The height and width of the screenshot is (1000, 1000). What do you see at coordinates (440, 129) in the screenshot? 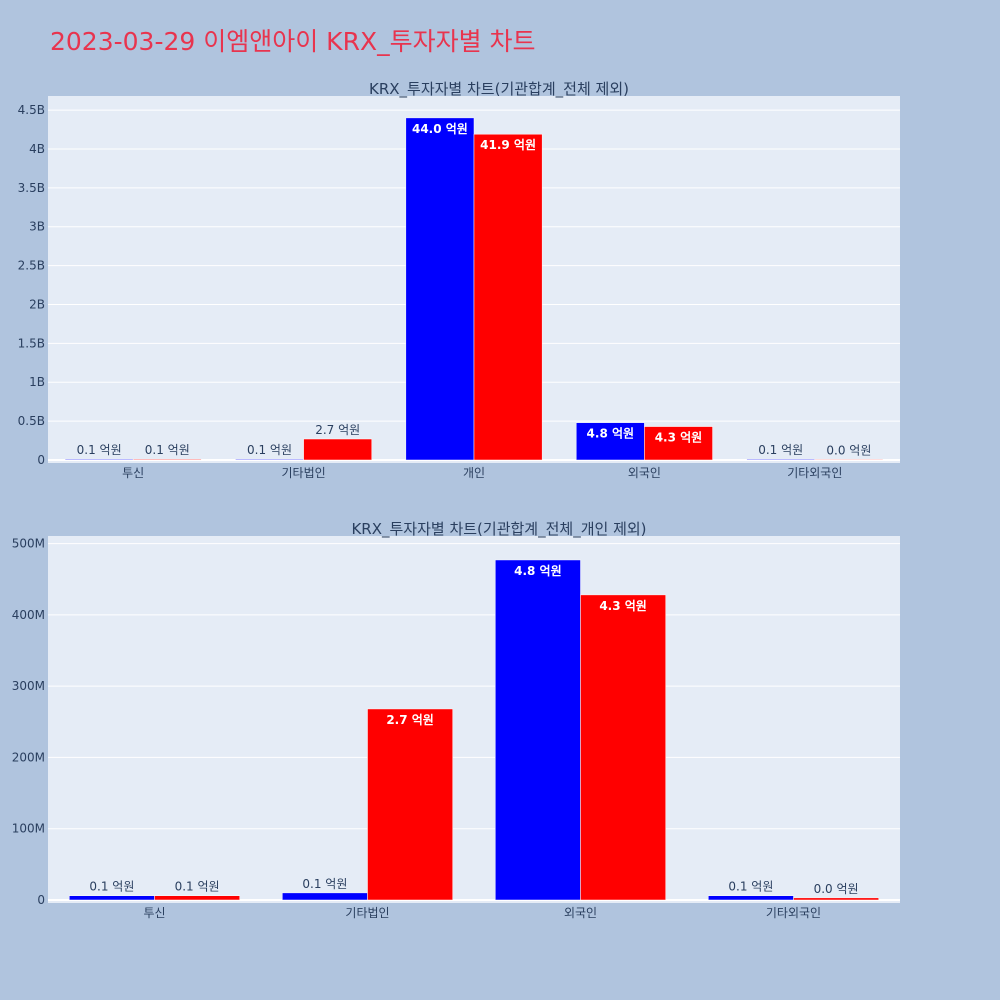
I see `bar-data-label: 44.0 억원` at bounding box center [440, 129].